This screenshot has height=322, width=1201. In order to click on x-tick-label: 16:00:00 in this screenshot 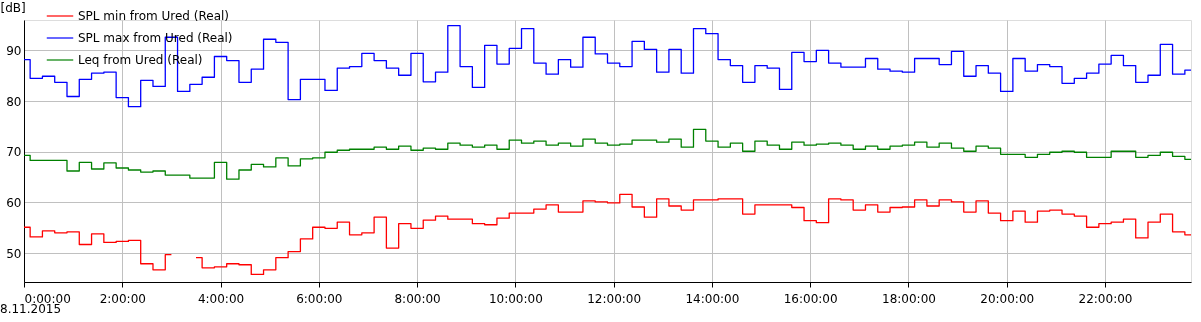, I will do `click(810, 298)`.